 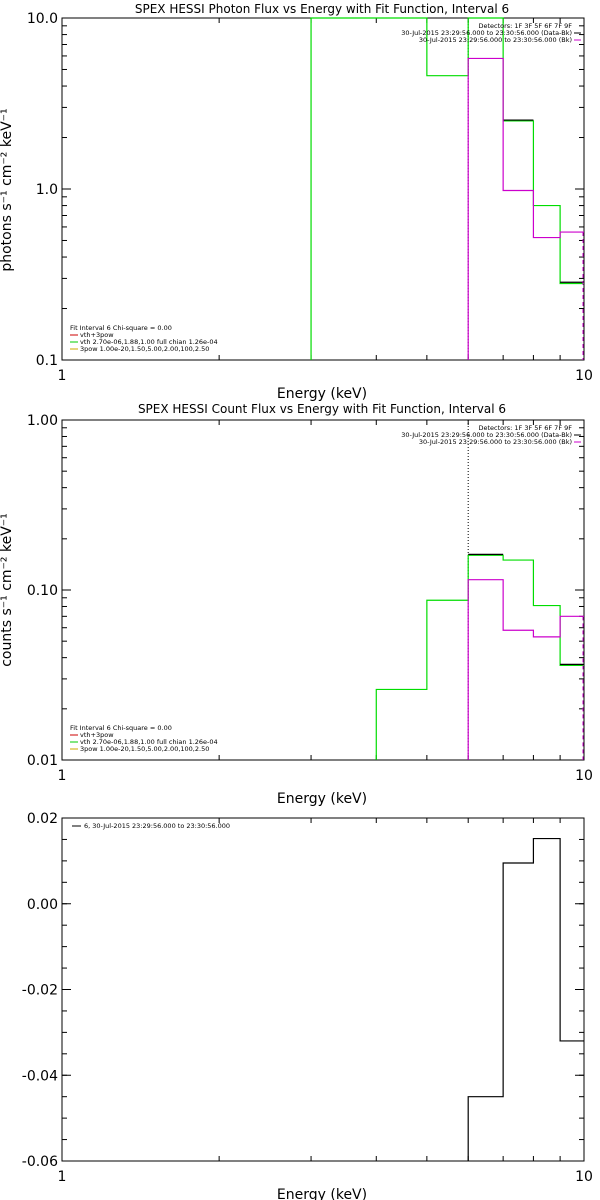 I want to click on y-tick-label: 0.10, so click(x=42, y=591).